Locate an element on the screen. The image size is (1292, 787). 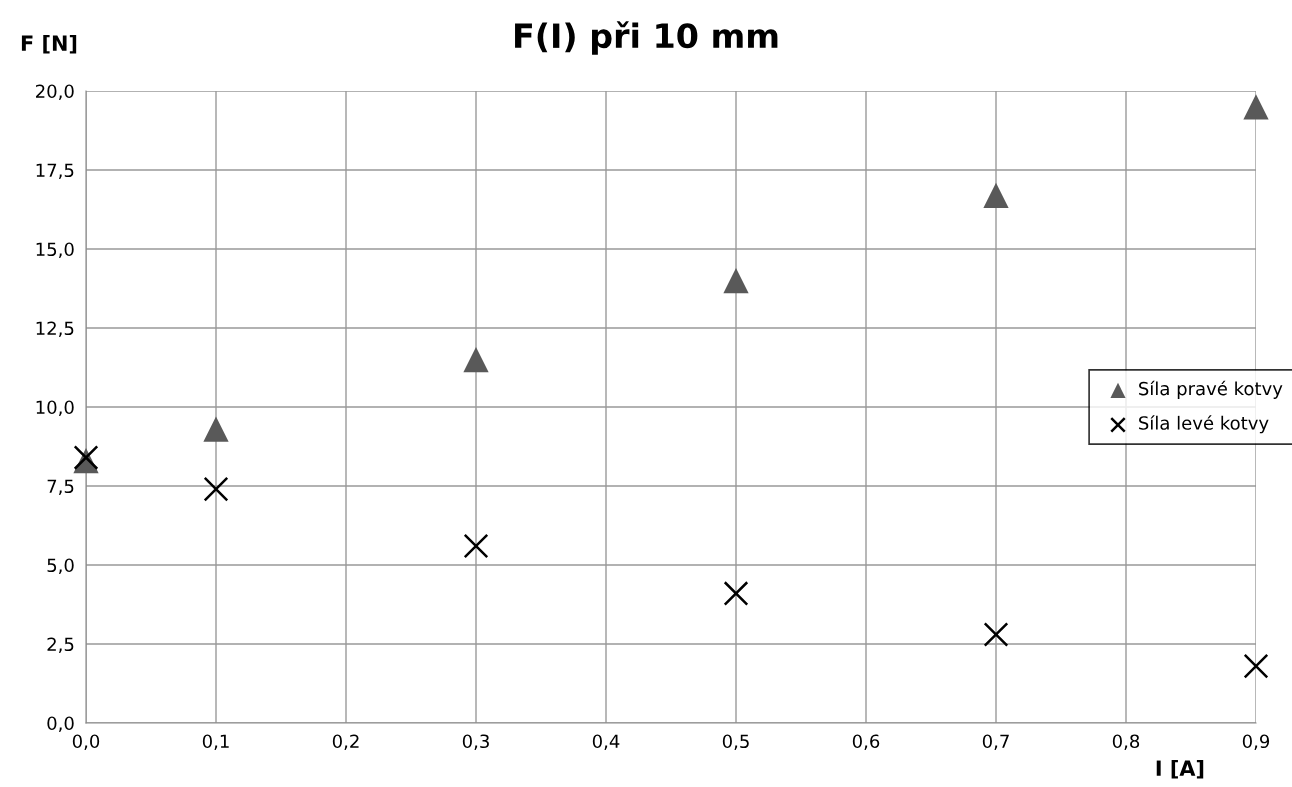
x-tick-label: 0,7 is located at coordinates (995, 742).